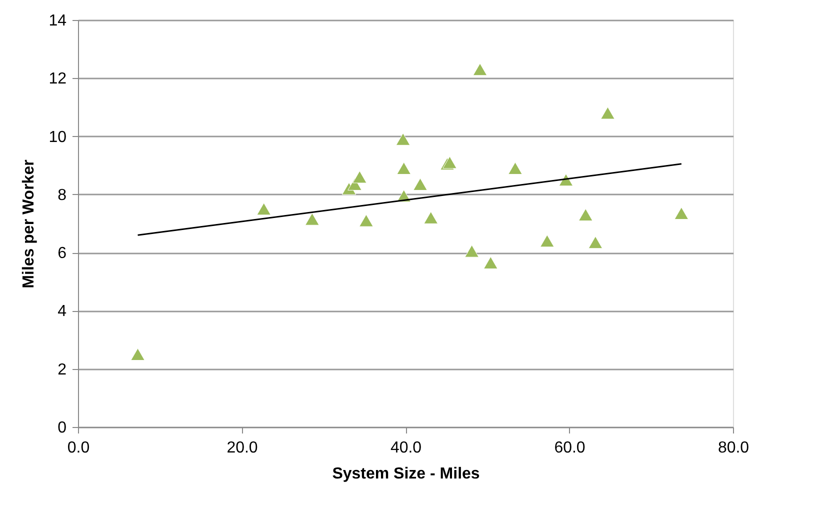 This screenshot has width=832, height=525. Describe the element at coordinates (406, 474) in the screenshot. I see `x-axis-title: System Size - Miles` at that location.